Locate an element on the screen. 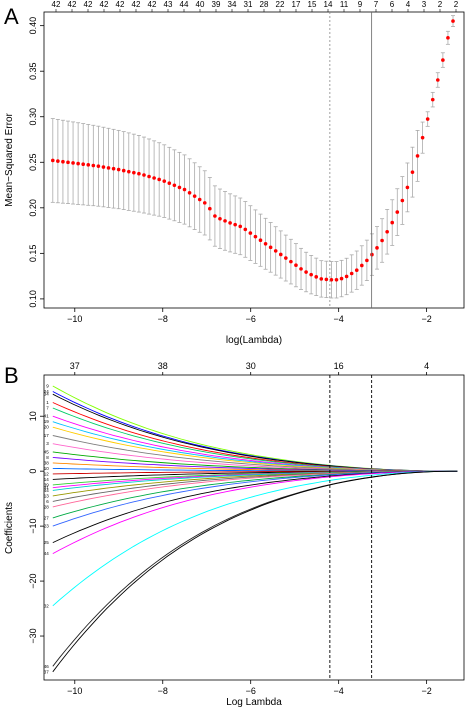 The image size is (474, 710). y-tick-label: 0 is located at coordinates (33, 471).